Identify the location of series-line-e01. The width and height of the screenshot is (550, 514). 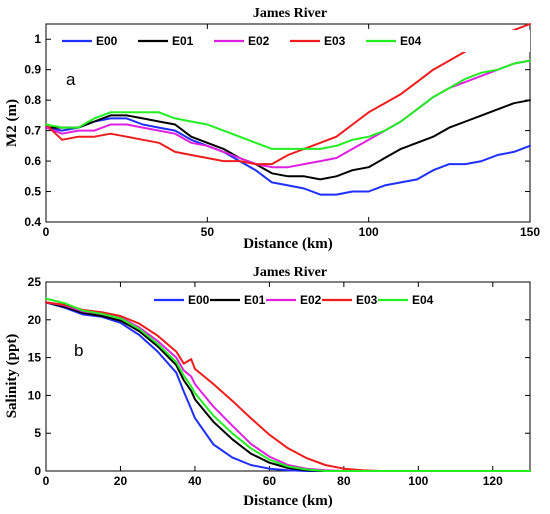
(288, 140).